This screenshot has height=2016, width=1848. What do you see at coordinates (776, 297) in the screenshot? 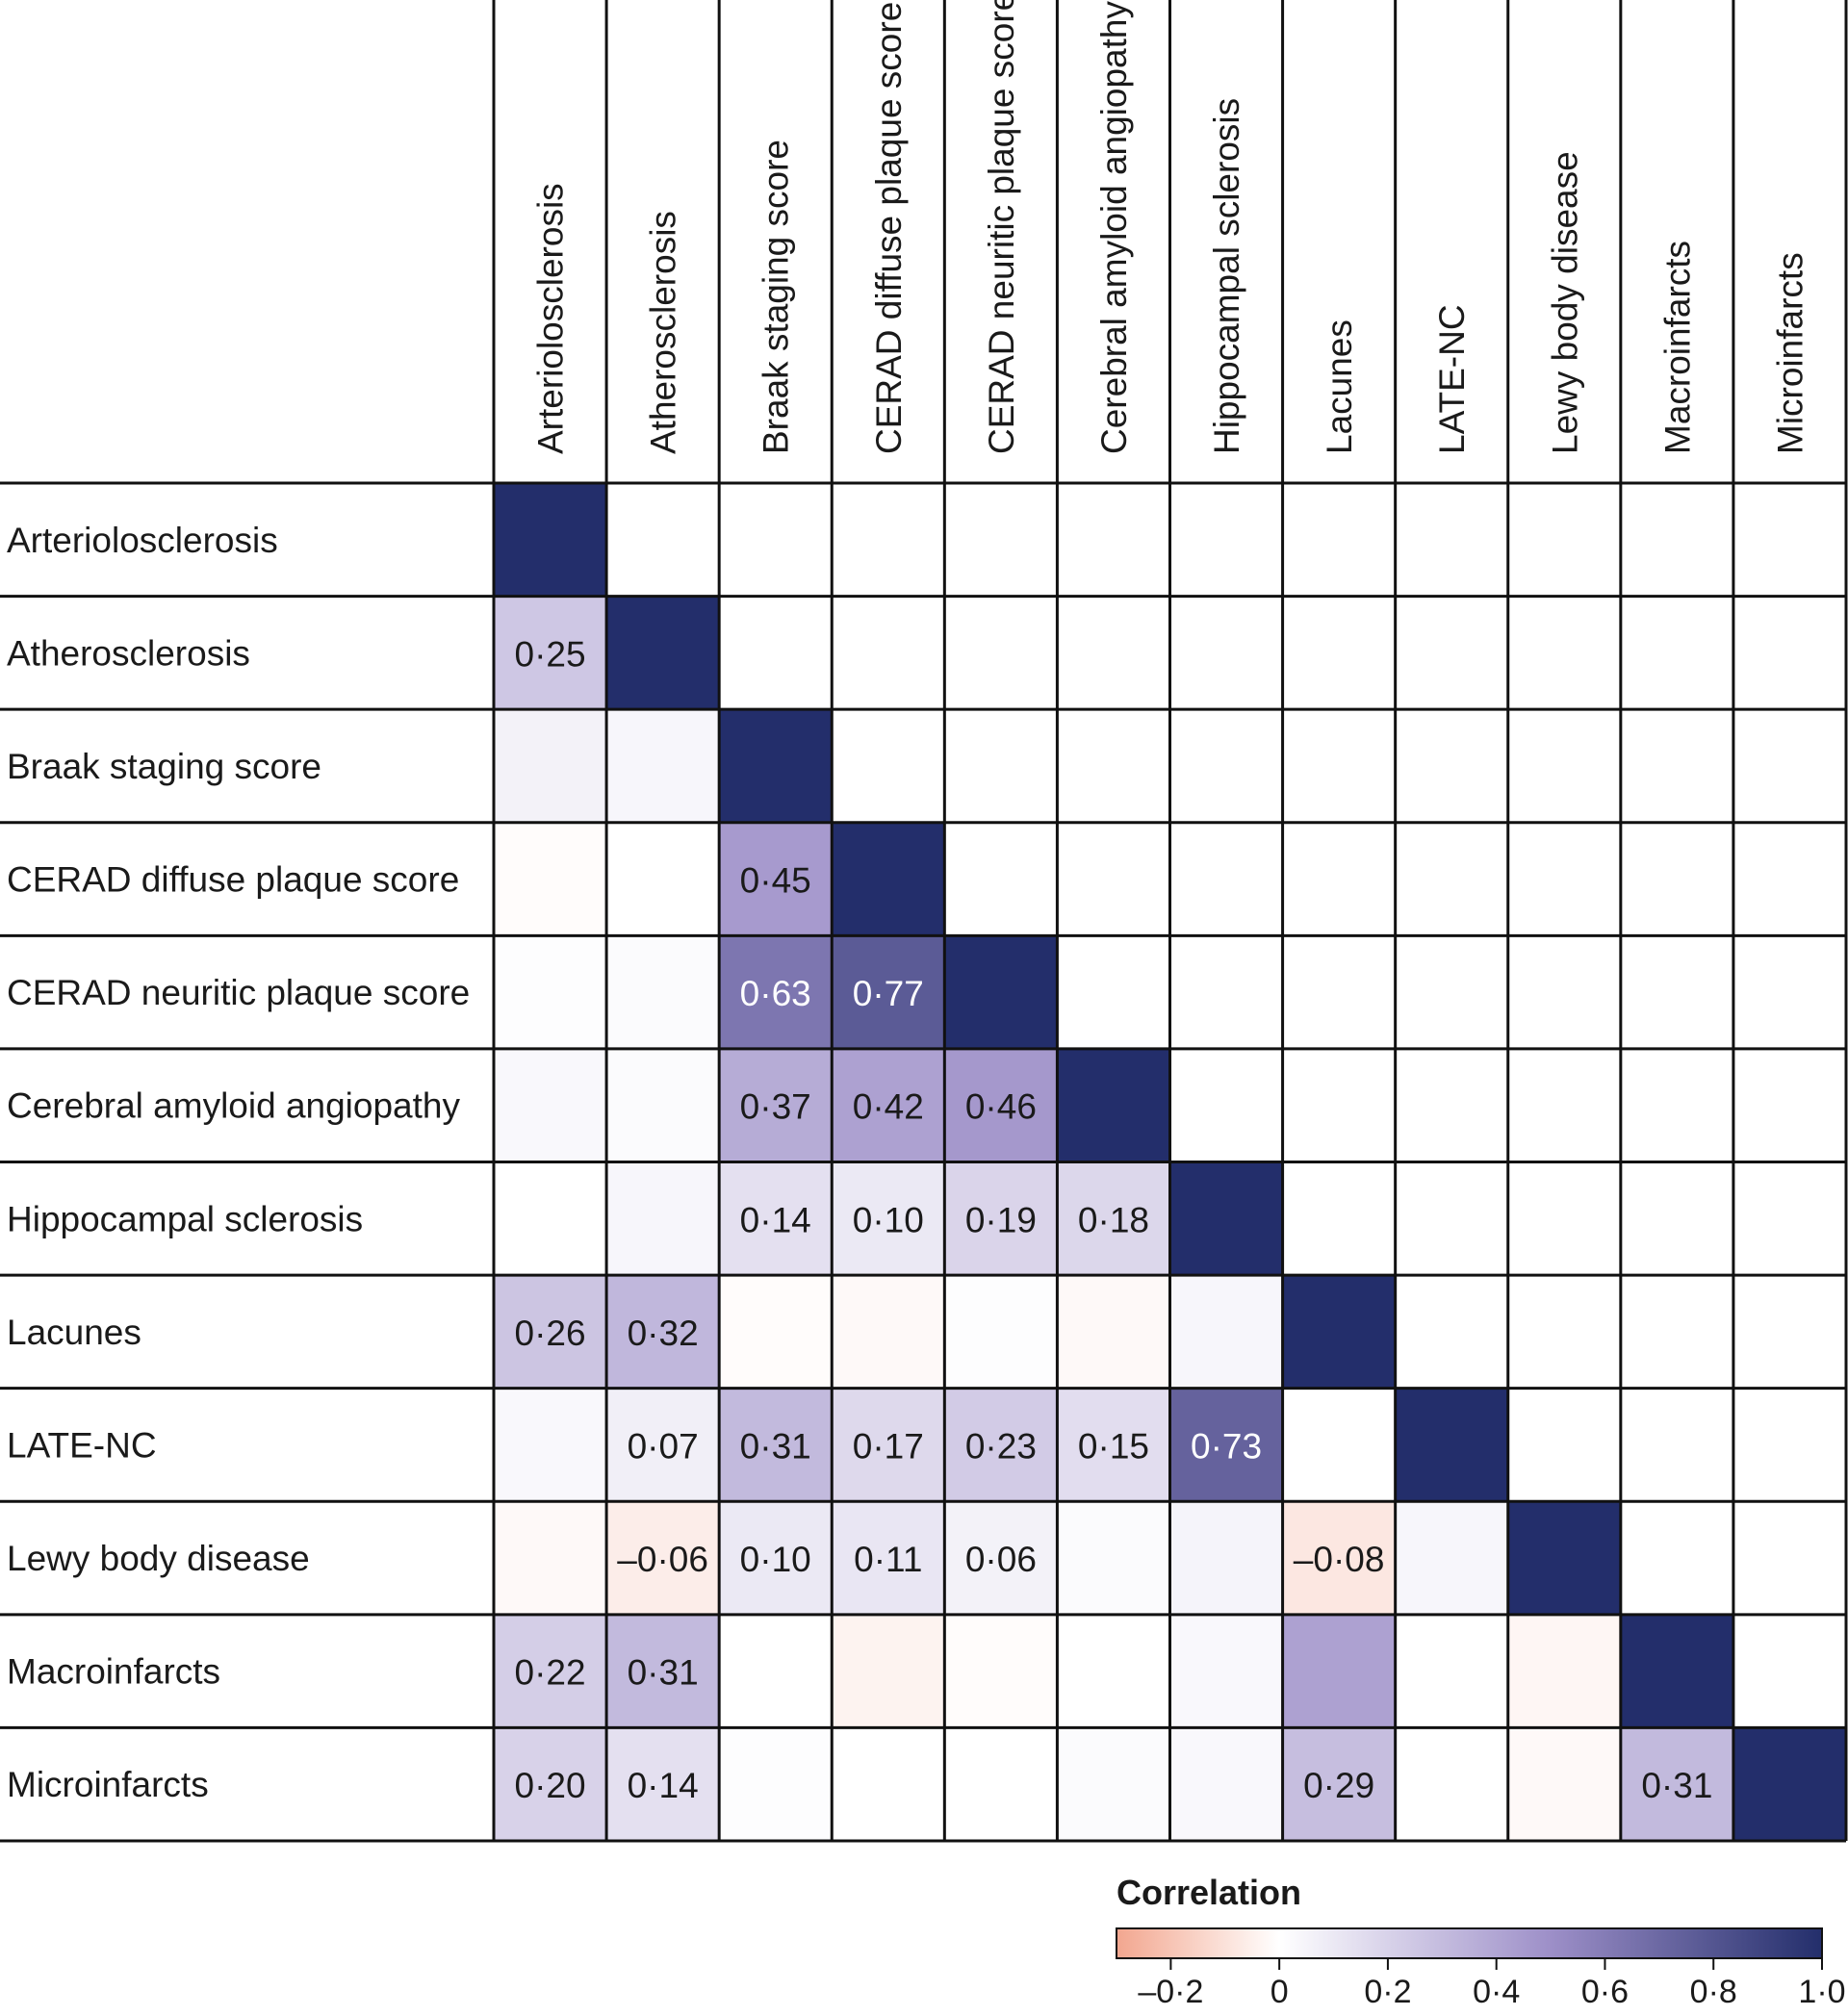
I see `column-label: Braak staging score` at bounding box center [776, 297].